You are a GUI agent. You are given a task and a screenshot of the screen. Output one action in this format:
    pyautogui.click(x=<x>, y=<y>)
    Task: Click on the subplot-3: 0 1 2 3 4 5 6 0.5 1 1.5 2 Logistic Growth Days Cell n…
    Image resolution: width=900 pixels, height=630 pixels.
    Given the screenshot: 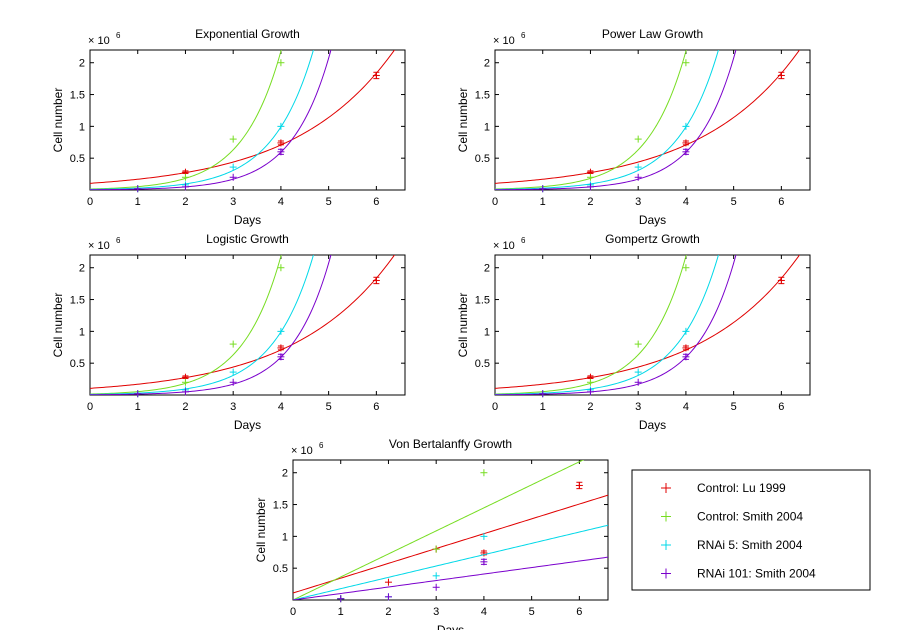 What is the action you would take?
    pyautogui.click(x=228, y=332)
    